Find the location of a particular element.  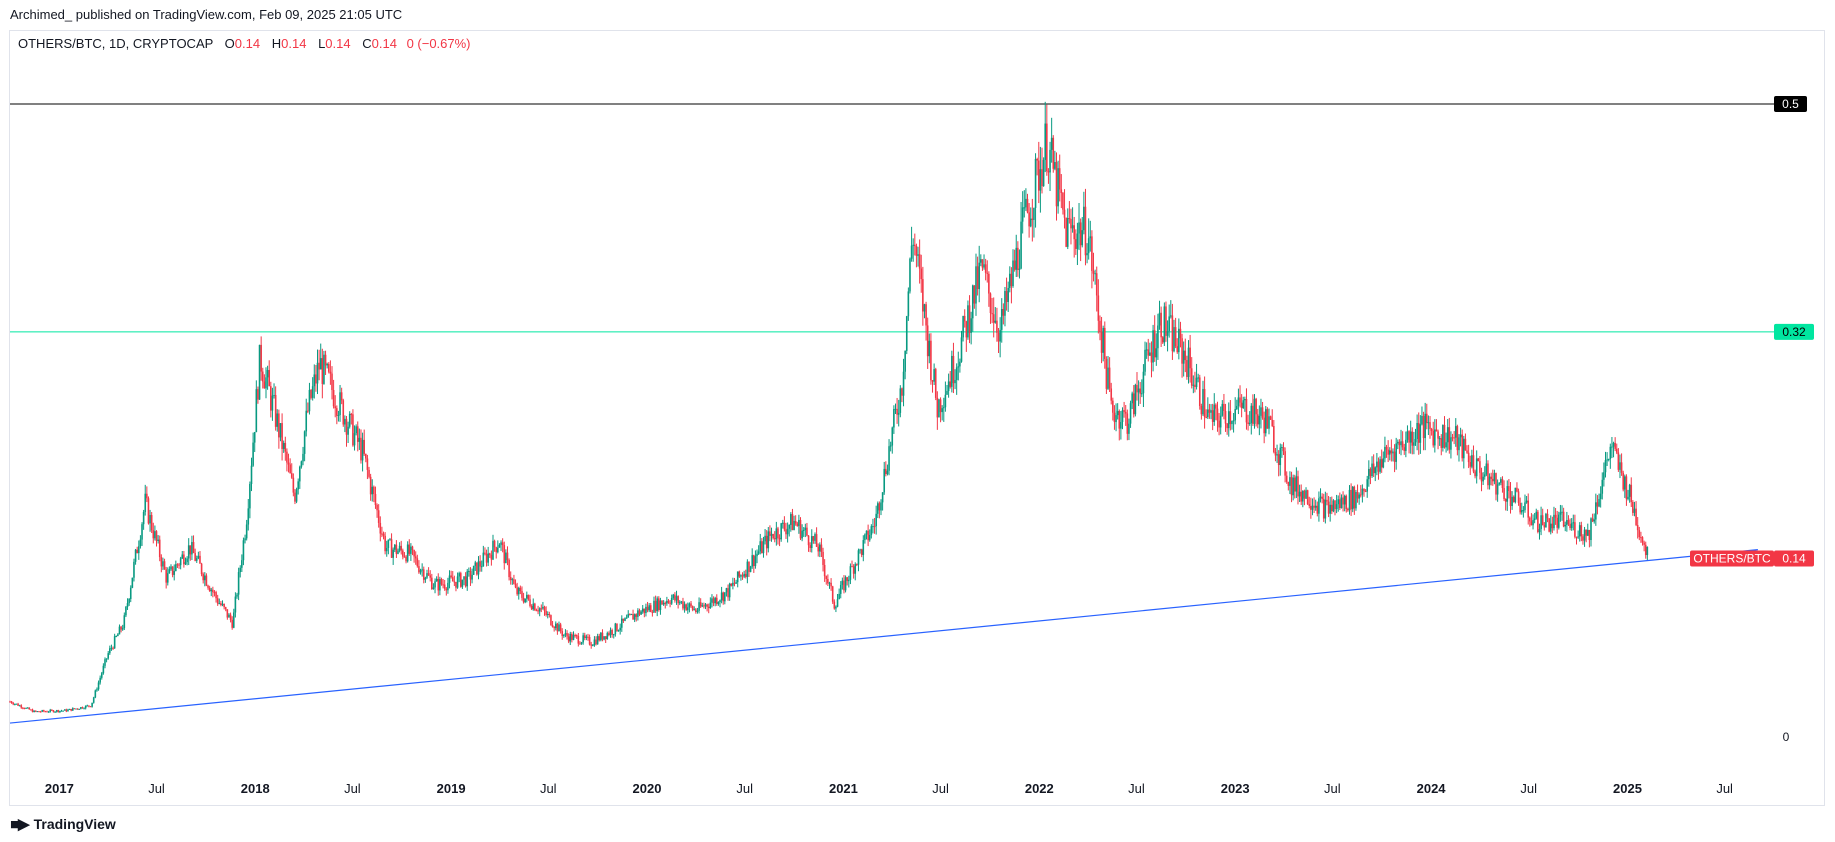

footer-brand: ■▶ TradingView is located at coordinates (63, 824).